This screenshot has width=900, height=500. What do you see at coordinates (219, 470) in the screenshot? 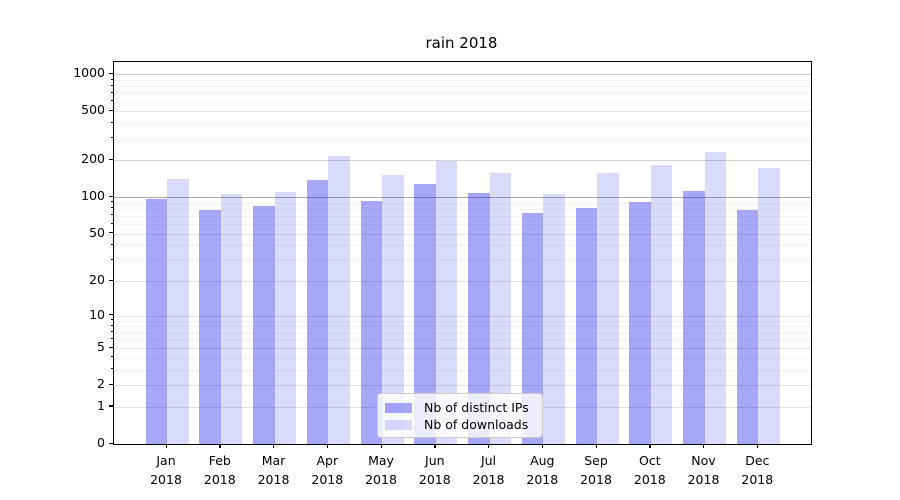
I see `x-tick-label: Feb 2018` at bounding box center [219, 470].